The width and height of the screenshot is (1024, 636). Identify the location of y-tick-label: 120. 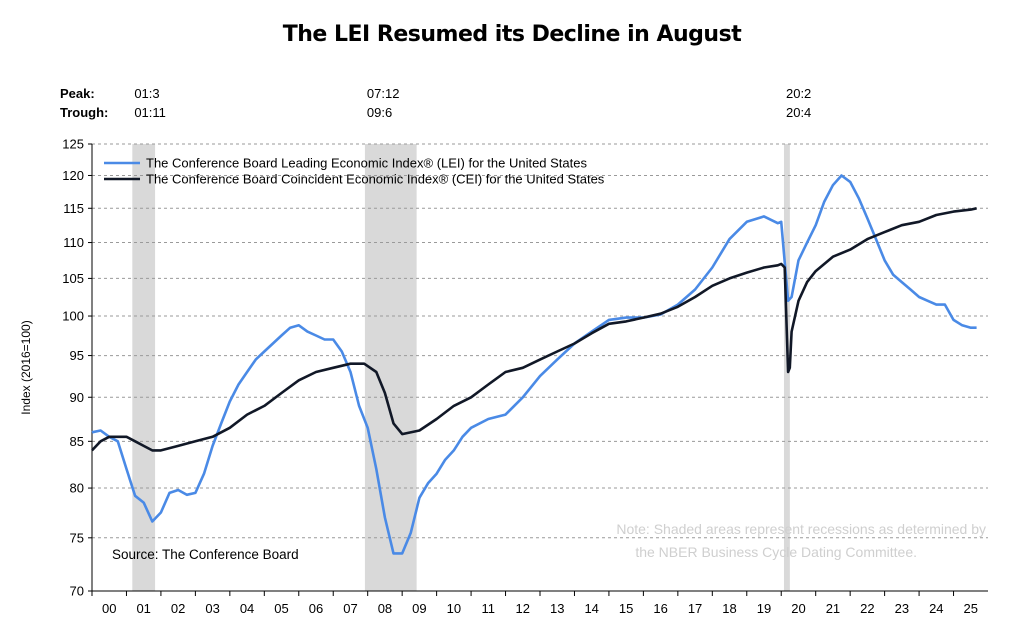
(73, 175).